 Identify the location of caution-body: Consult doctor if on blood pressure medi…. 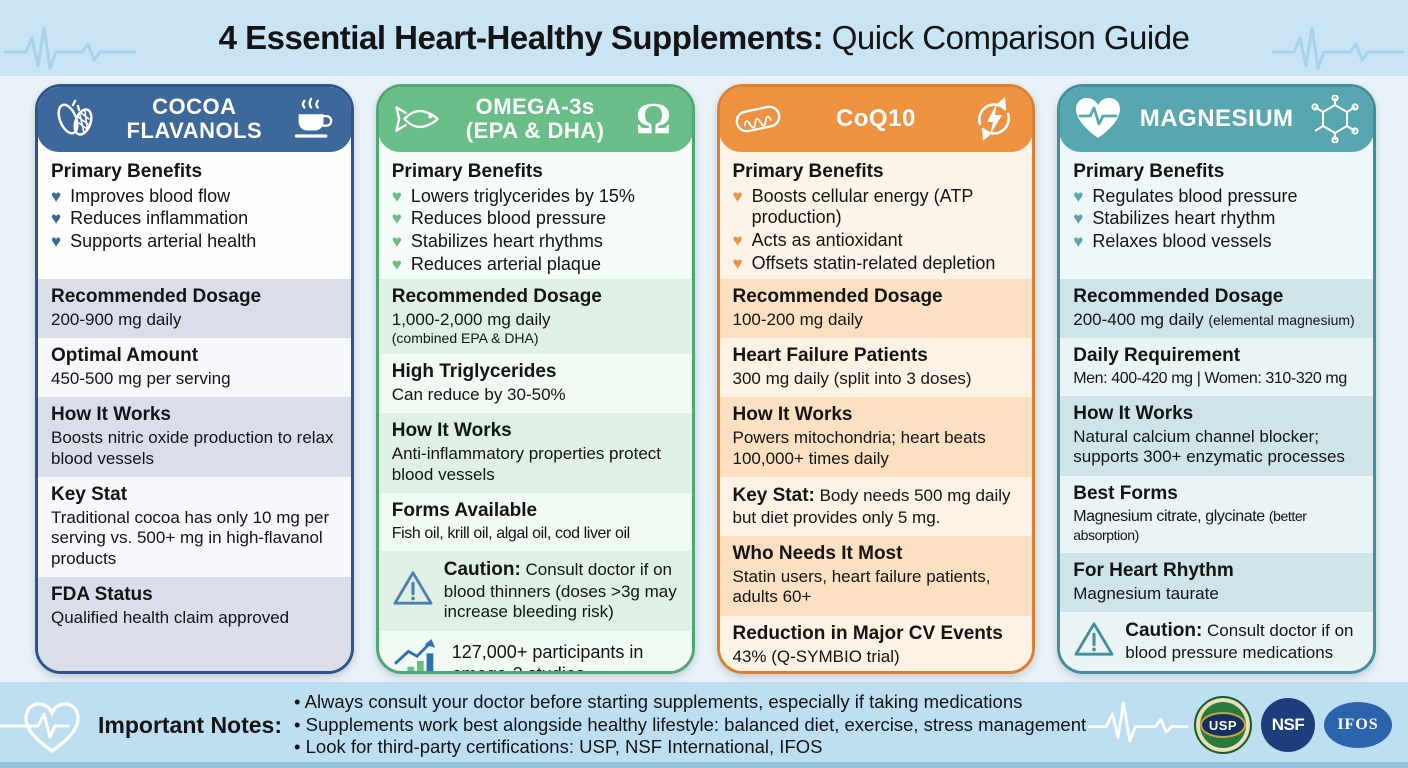
(1239, 641).